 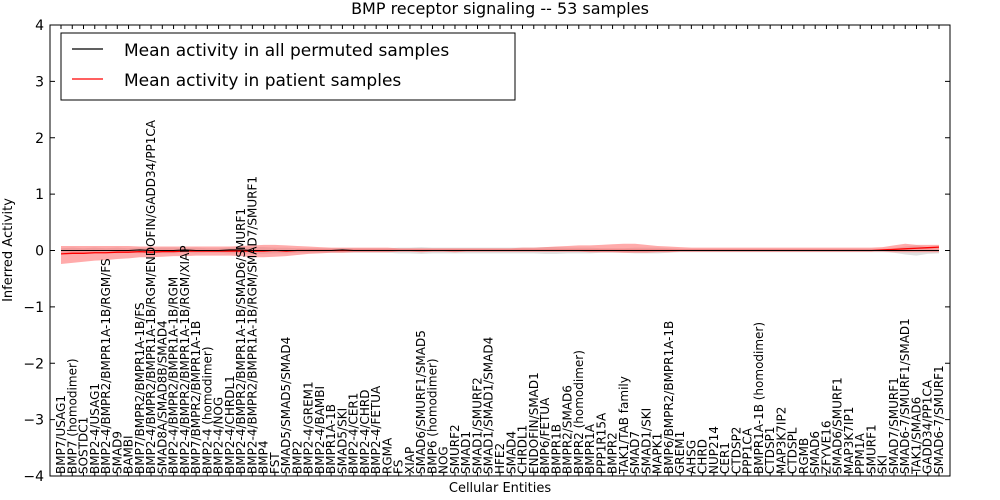 I want to click on x-tick-label: SMAD6, so click(x=815, y=452).